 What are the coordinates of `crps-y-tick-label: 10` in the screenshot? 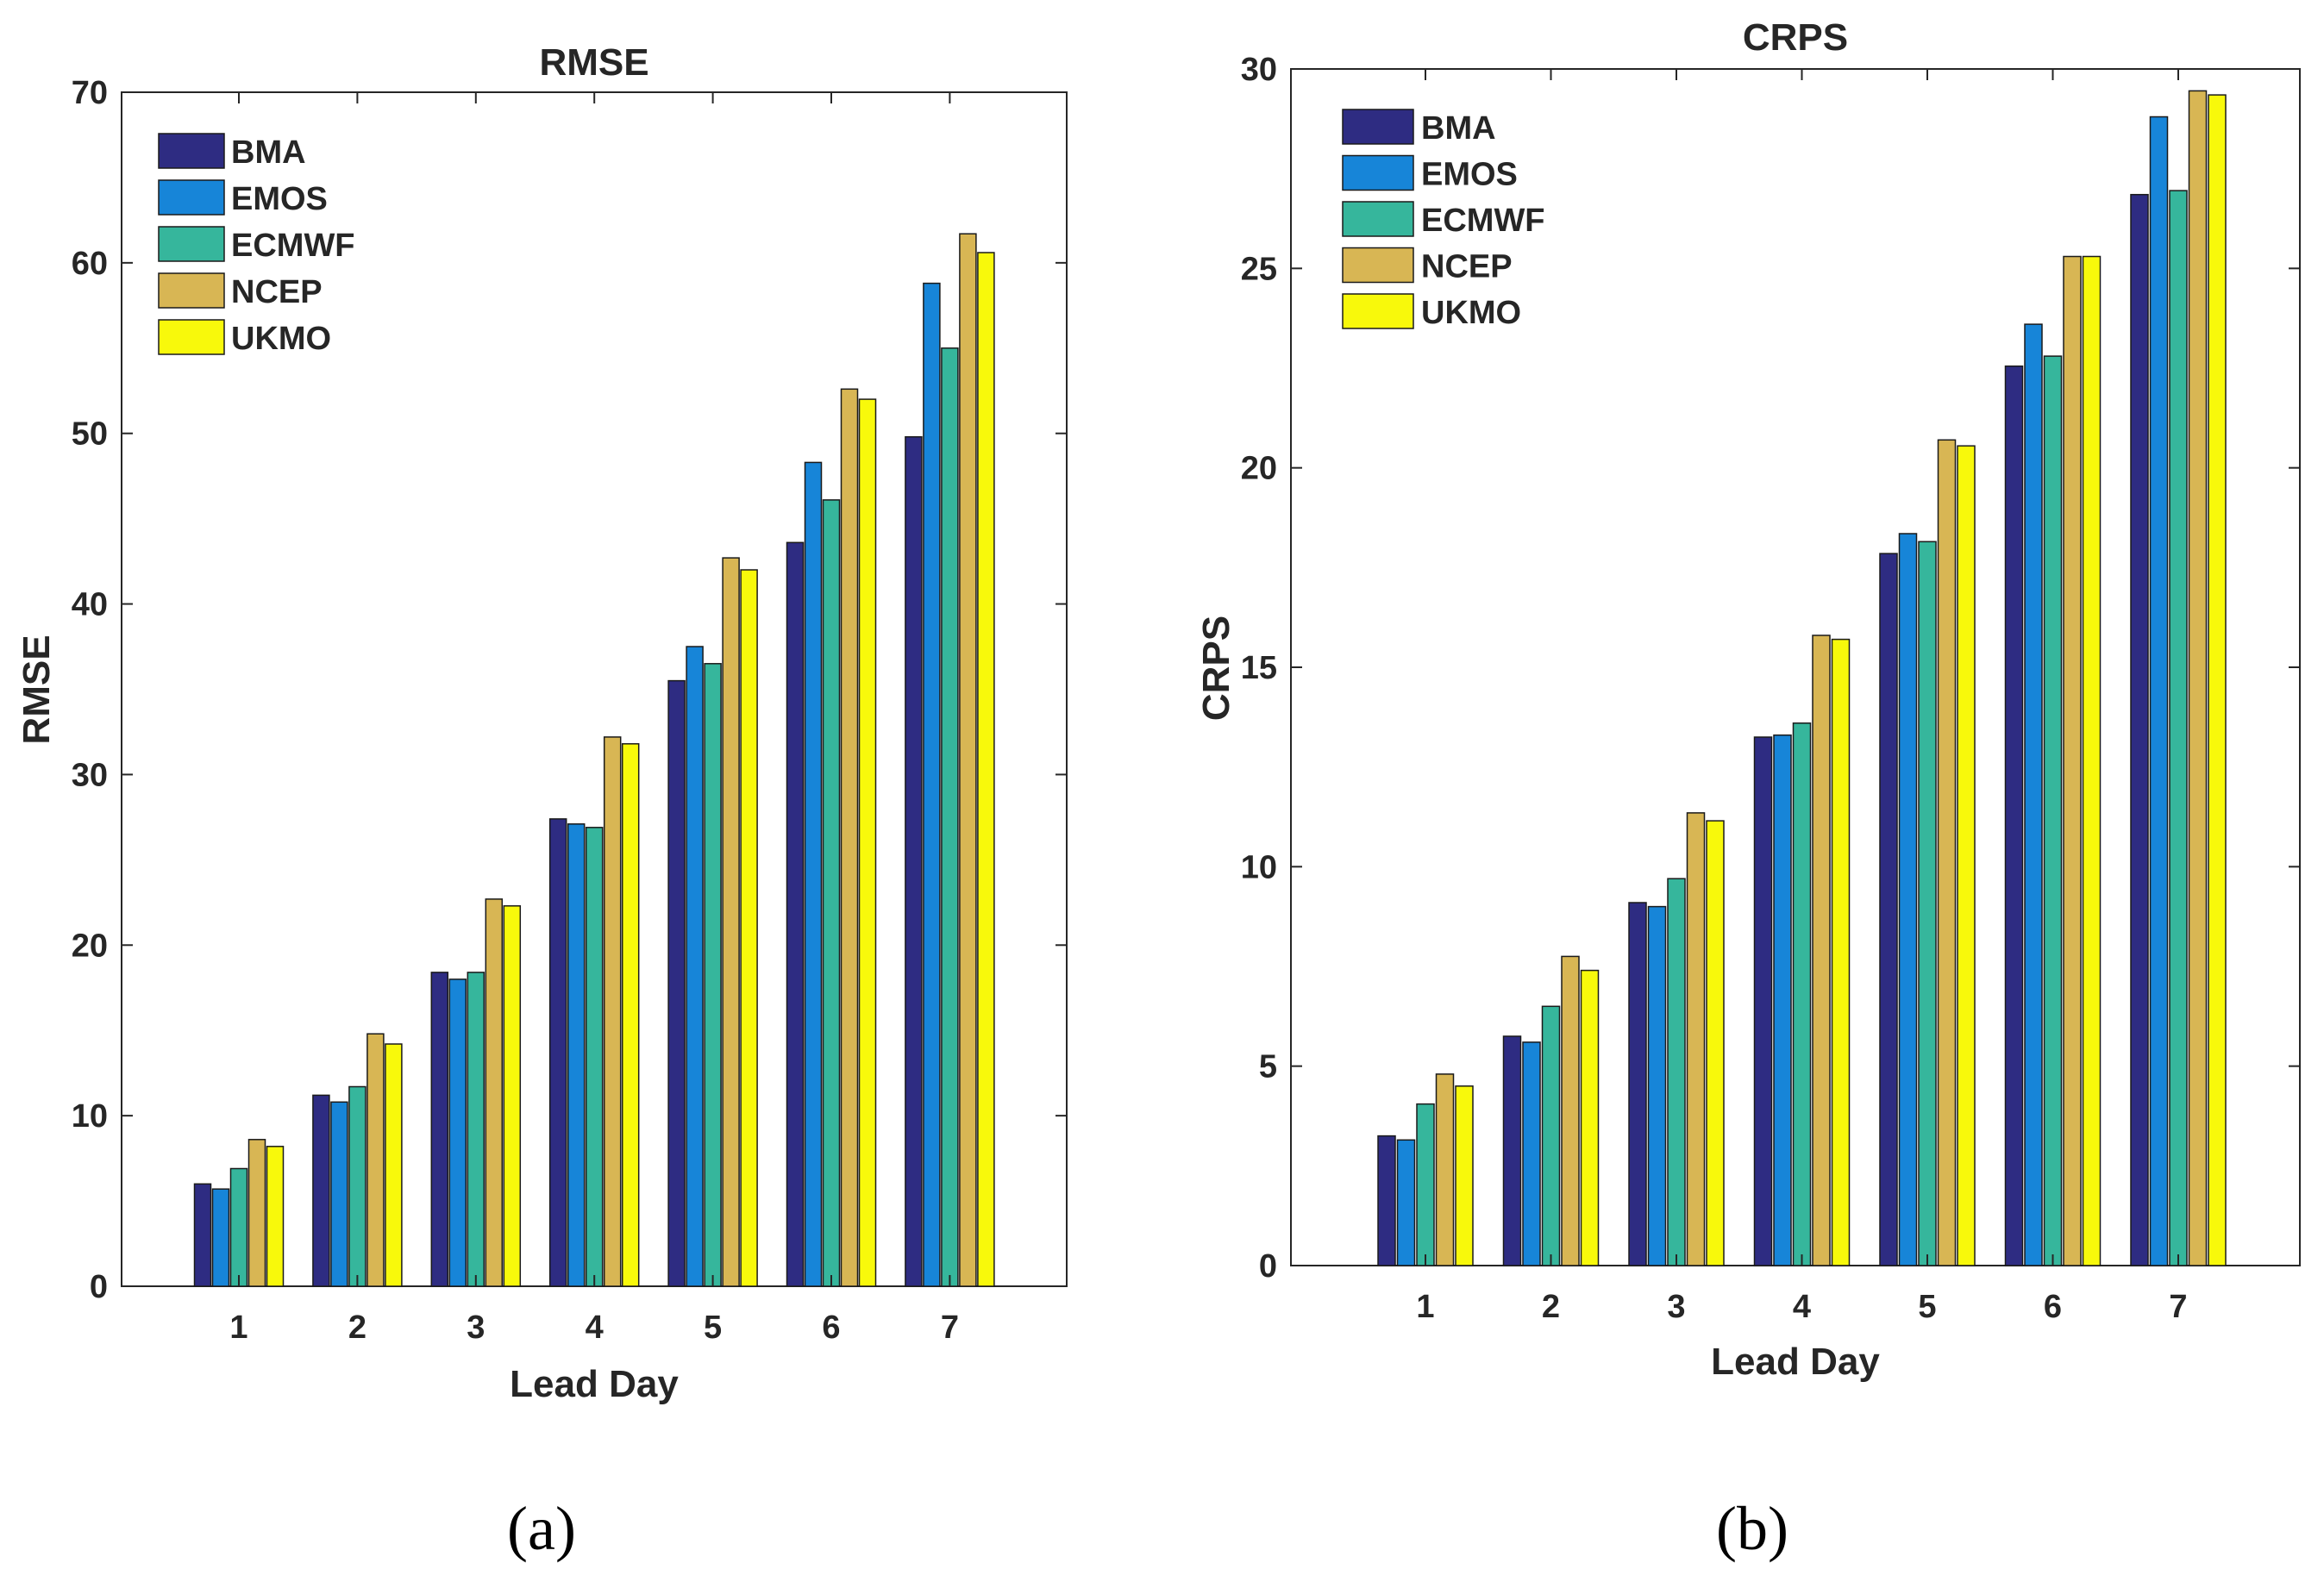 It's located at (1259, 867).